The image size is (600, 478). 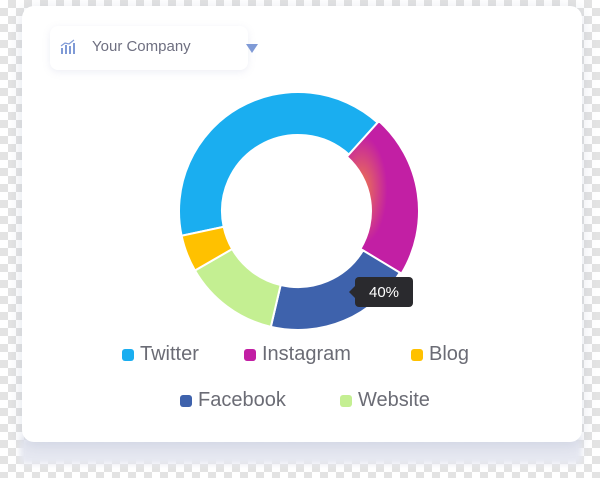 I want to click on legend-label-twitter: Twitter, so click(x=169, y=354).